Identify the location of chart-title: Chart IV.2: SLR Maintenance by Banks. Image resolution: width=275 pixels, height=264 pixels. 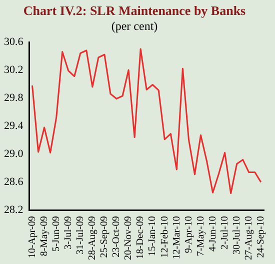
(134, 10).